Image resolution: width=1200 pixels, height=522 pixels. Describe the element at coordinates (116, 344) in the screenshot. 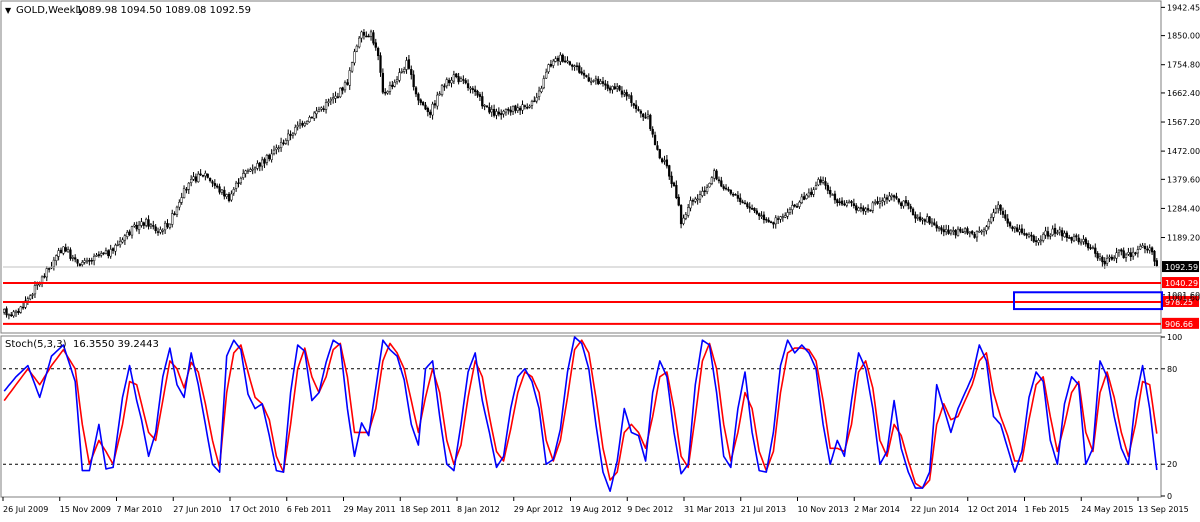

I see `indicator-values: 16.3550 39.2443` at that location.